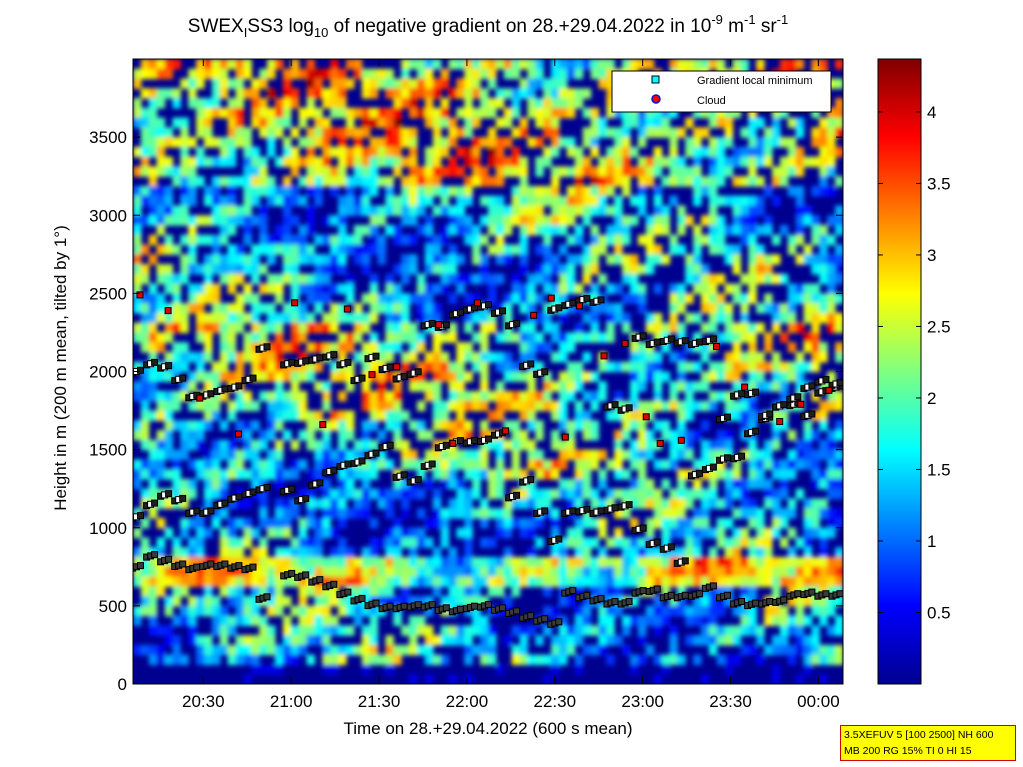 The width and height of the screenshot is (1023, 767). I want to click on x-tick-label: 21:00, so click(291, 701).